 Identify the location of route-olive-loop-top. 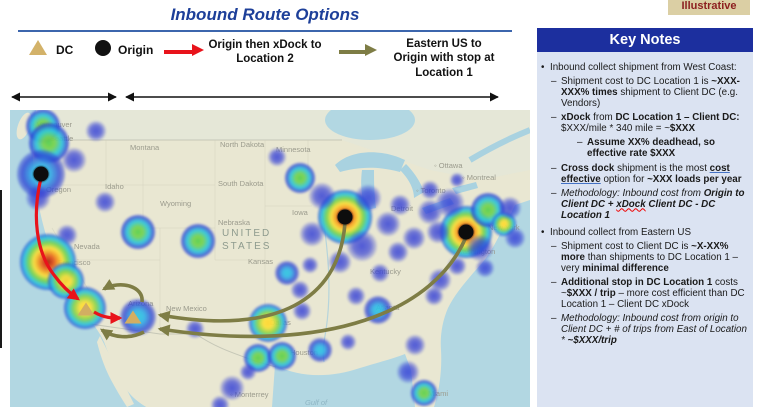
(122, 291).